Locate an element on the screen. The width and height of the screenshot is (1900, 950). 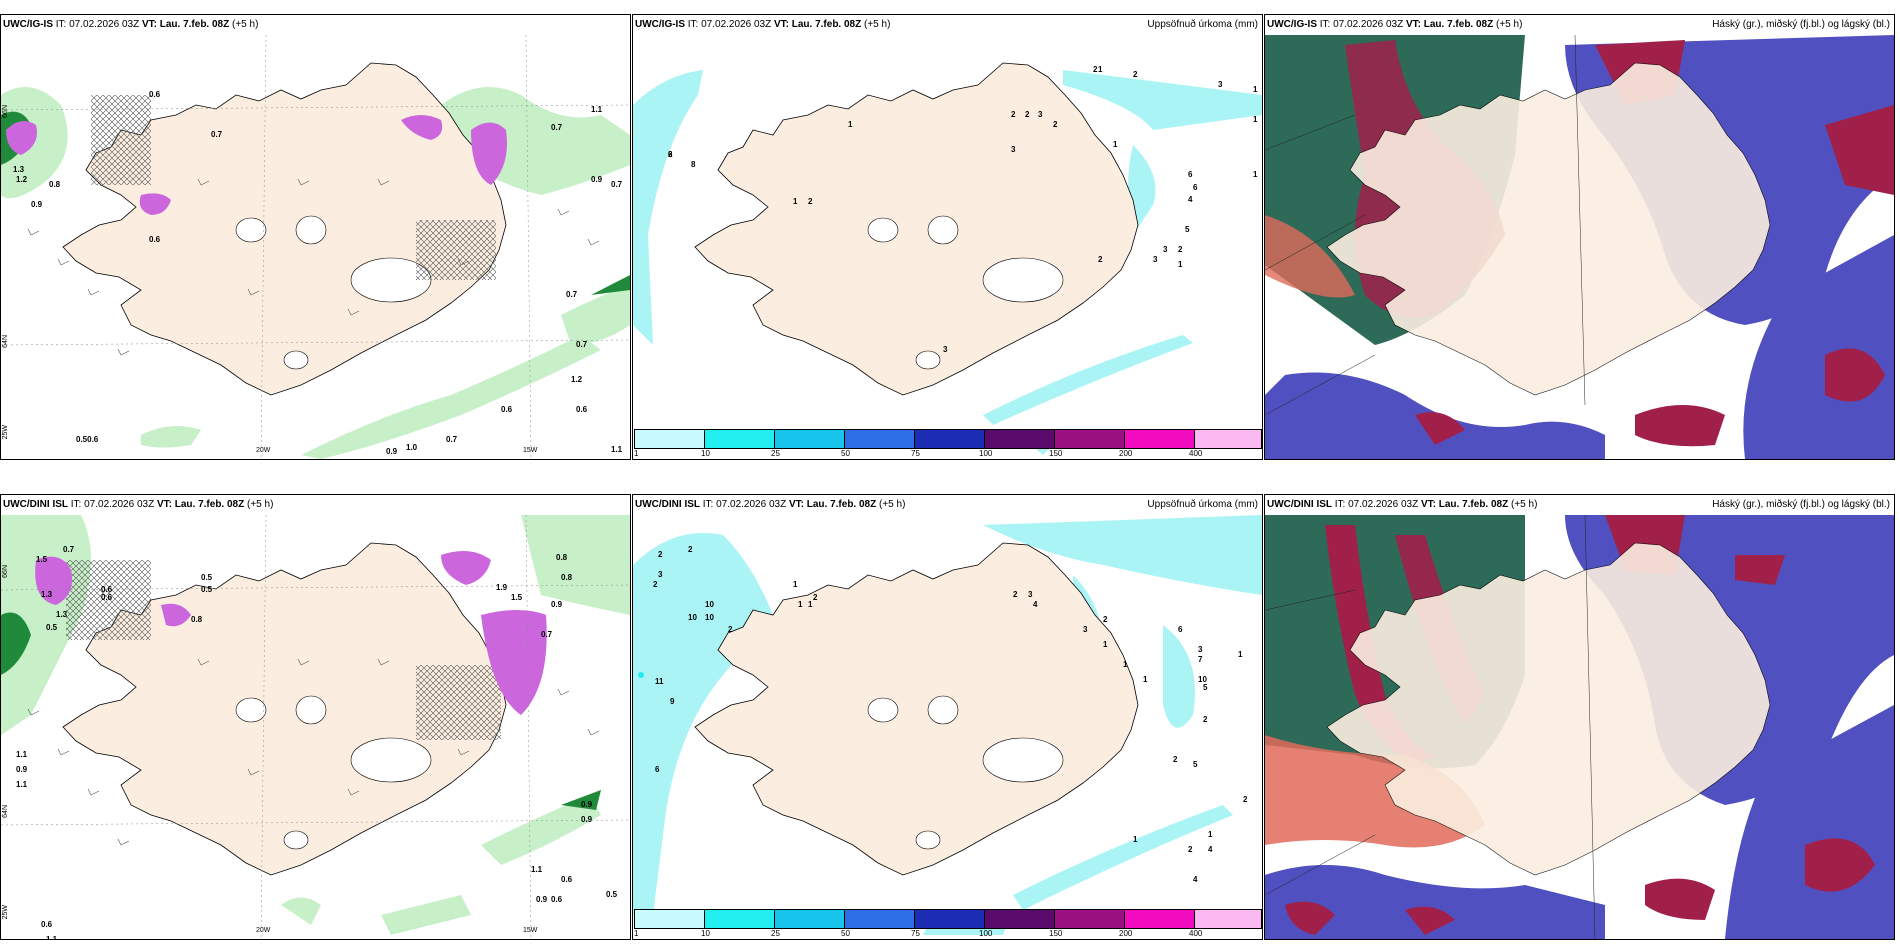
map-precip is located at coordinates (947, 727).